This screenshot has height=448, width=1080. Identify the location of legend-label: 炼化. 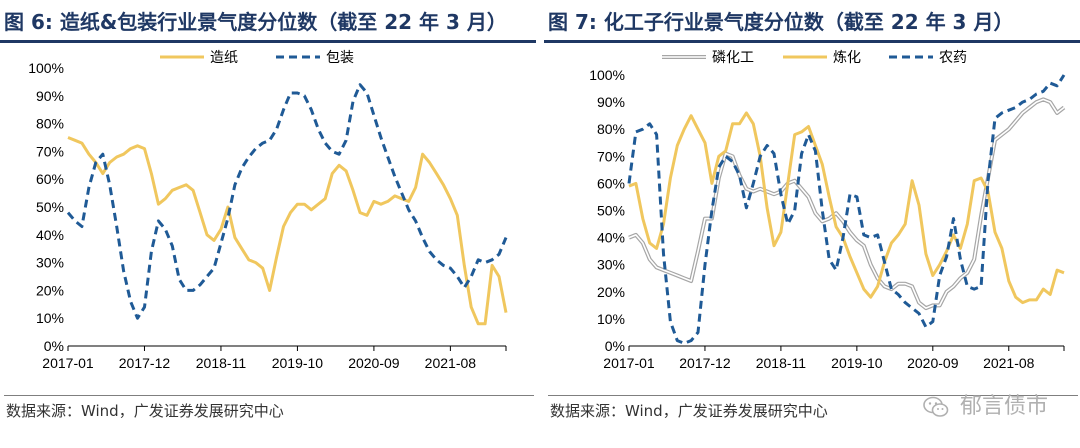
(847, 58).